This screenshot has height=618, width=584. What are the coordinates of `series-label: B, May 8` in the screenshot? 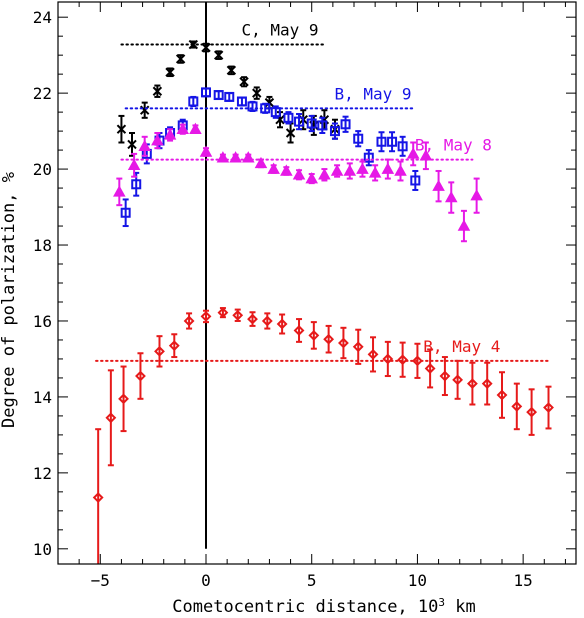 It's located at (453, 145).